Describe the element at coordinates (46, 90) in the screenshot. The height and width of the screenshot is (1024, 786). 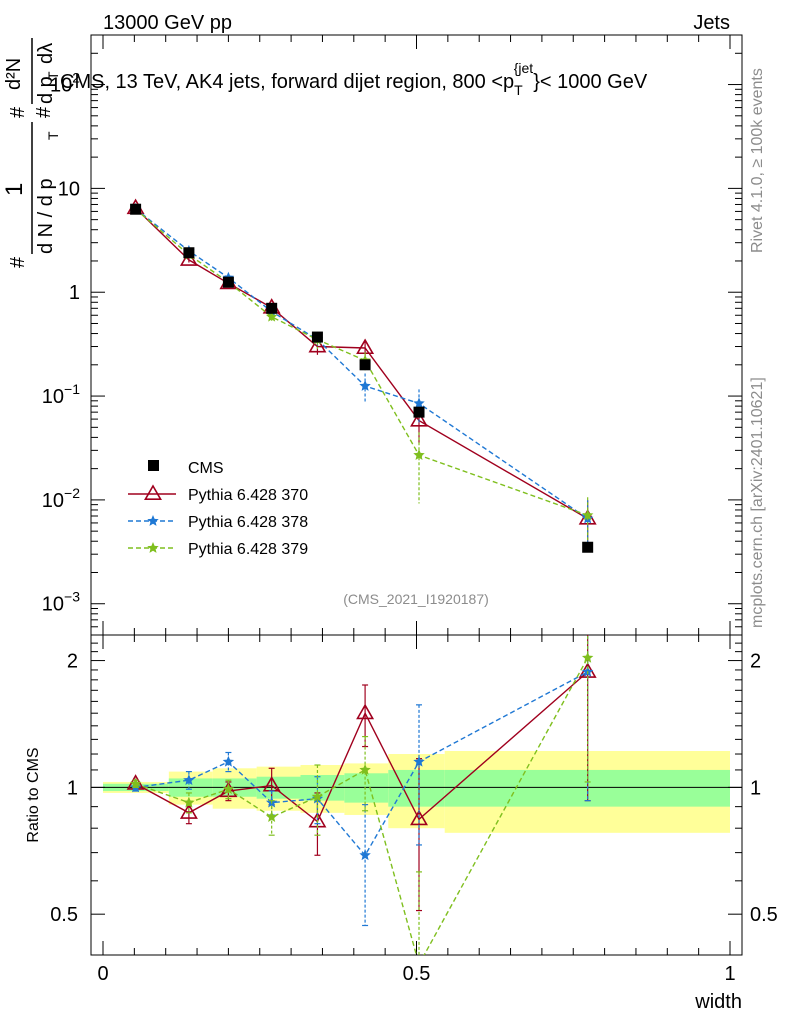
I see `svg-text: d p` at that location.